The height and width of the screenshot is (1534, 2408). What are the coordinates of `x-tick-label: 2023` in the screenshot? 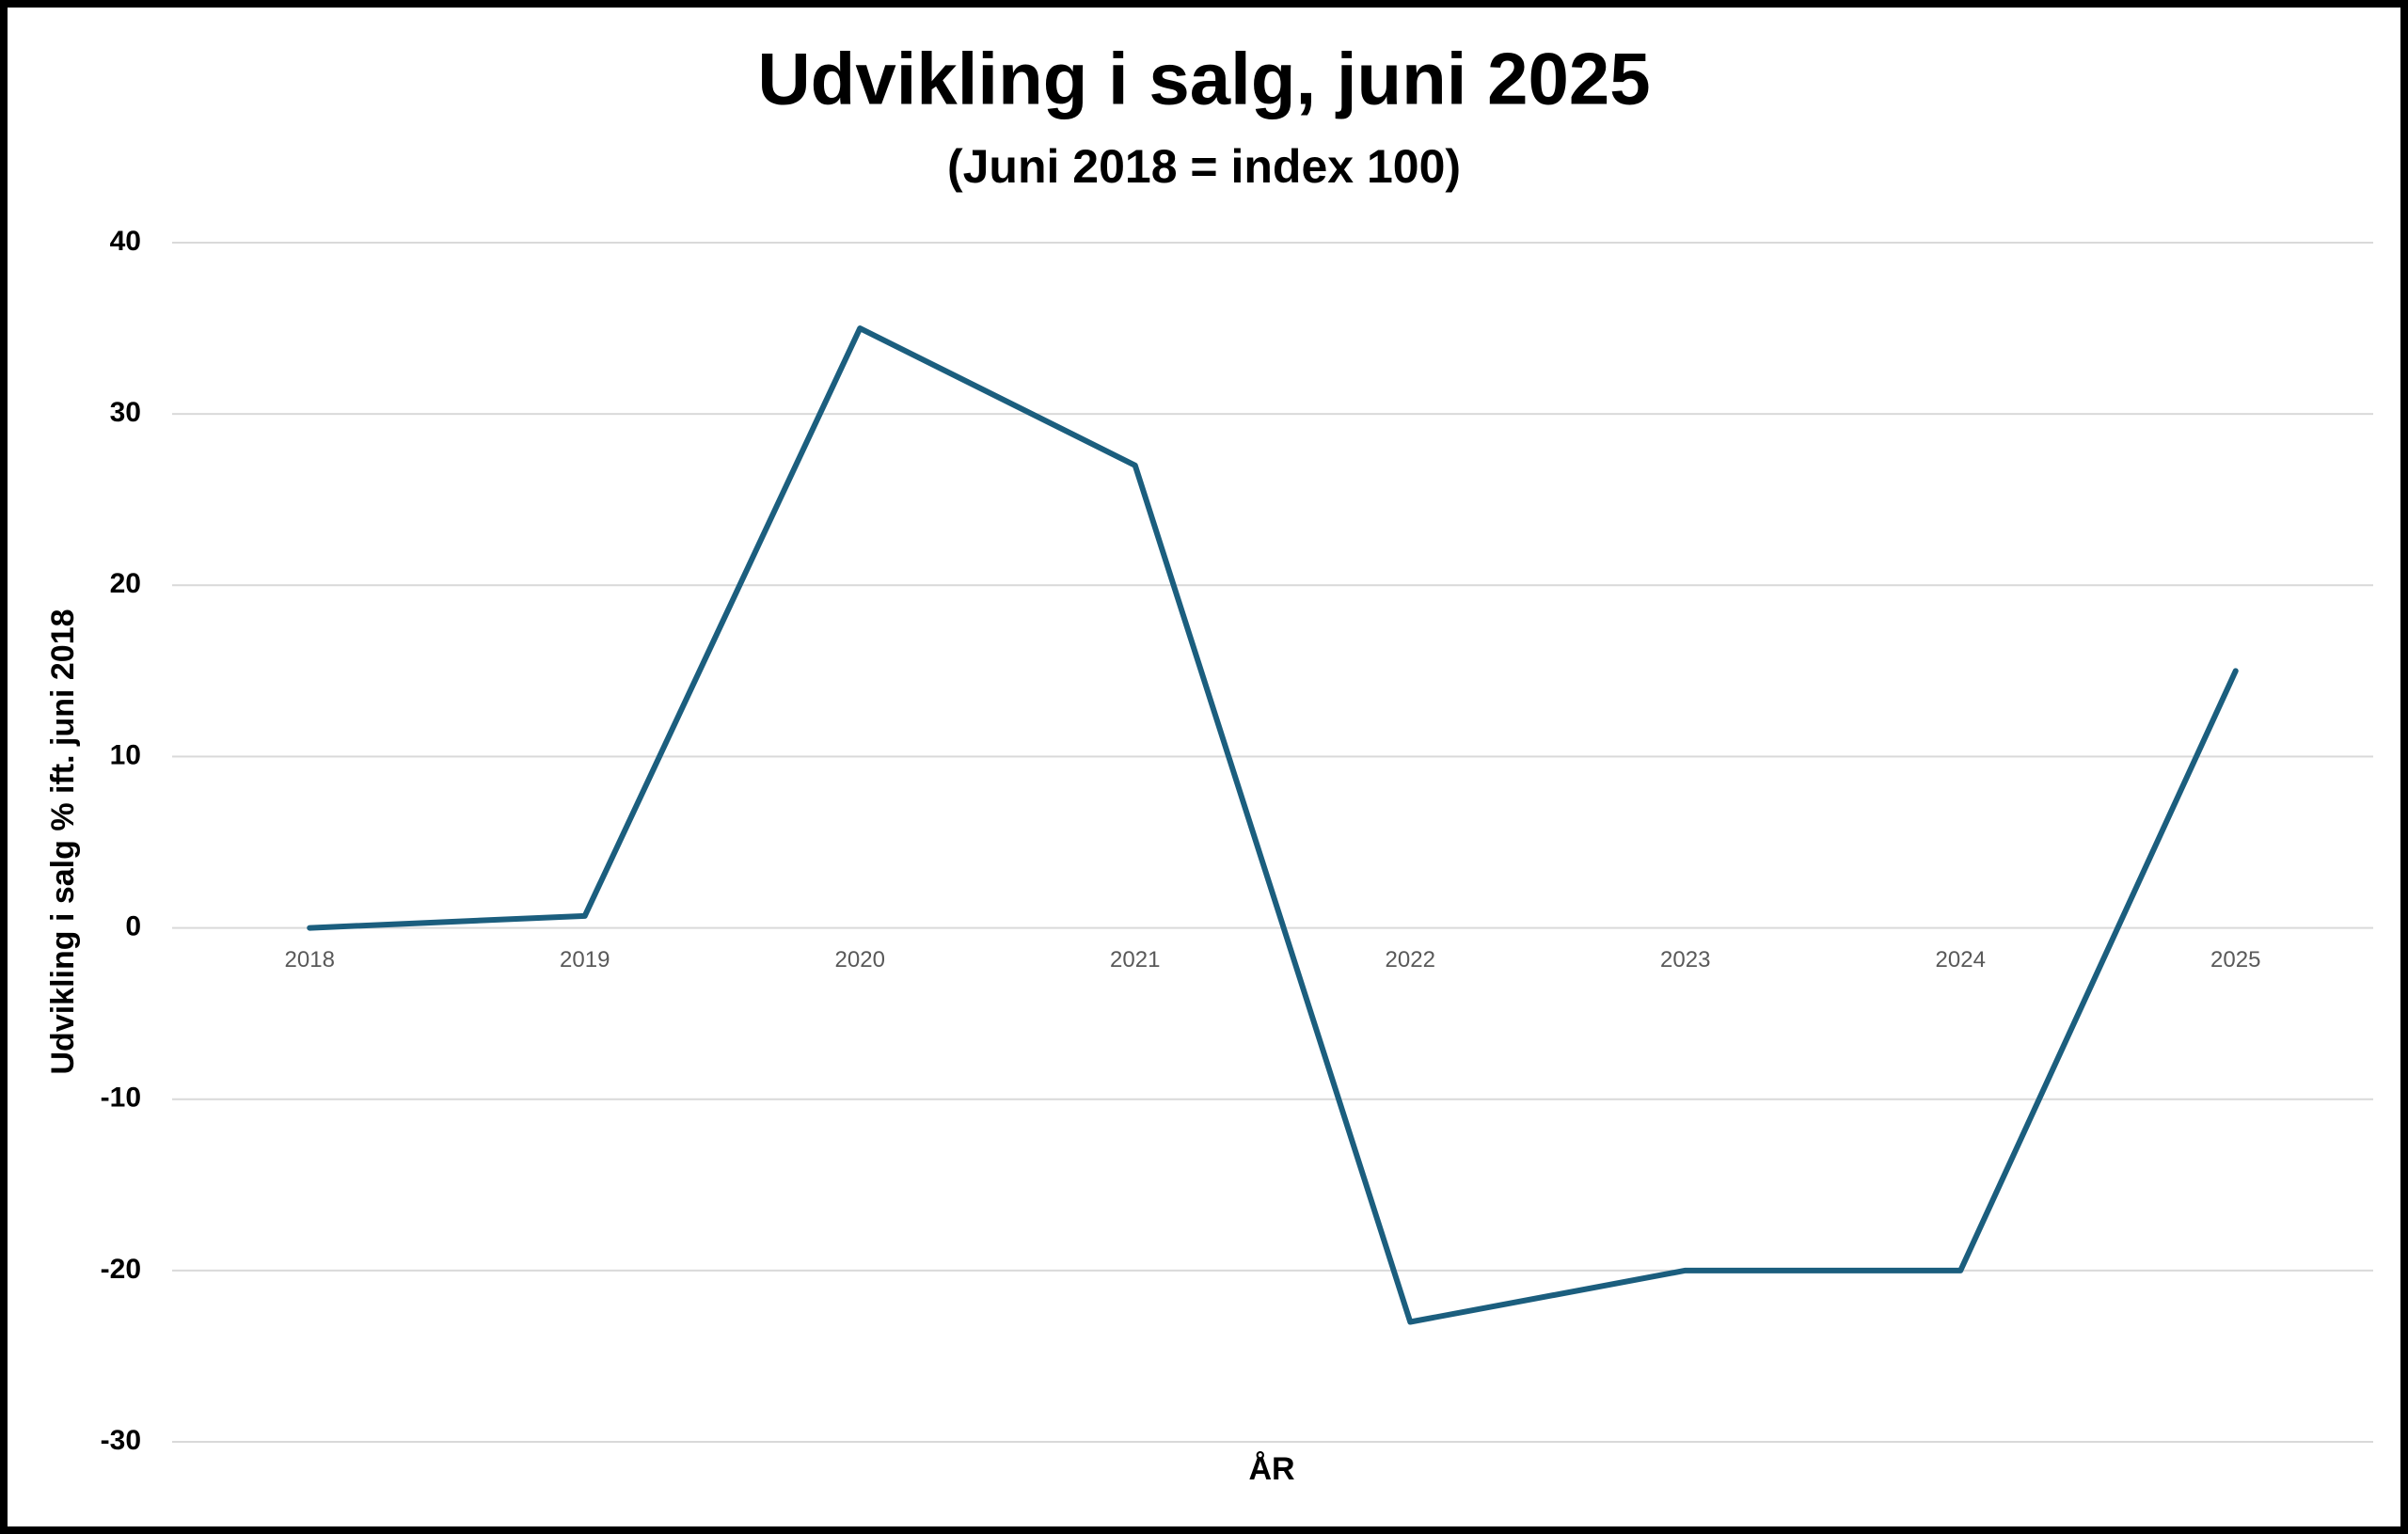 It's located at (1685, 960).